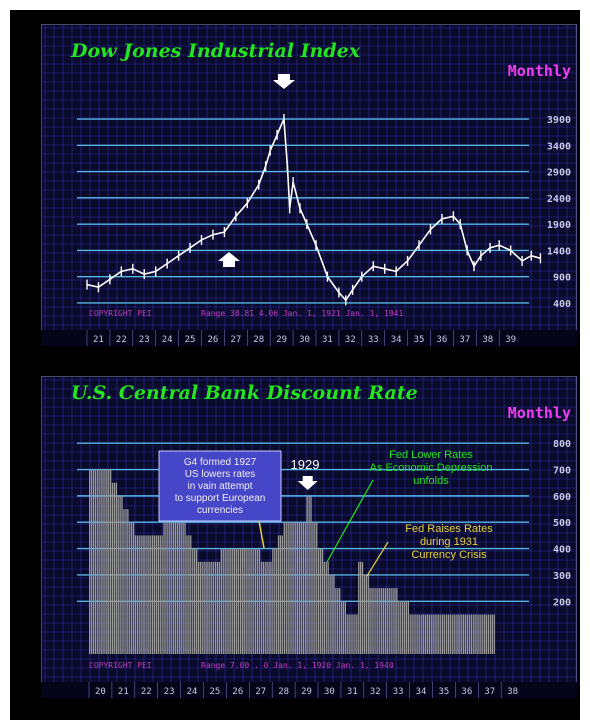 The width and height of the screenshot is (590, 720). Describe the element at coordinates (431, 455) in the screenshot. I see `fed-lower-note: Fed Lower Rates` at that location.